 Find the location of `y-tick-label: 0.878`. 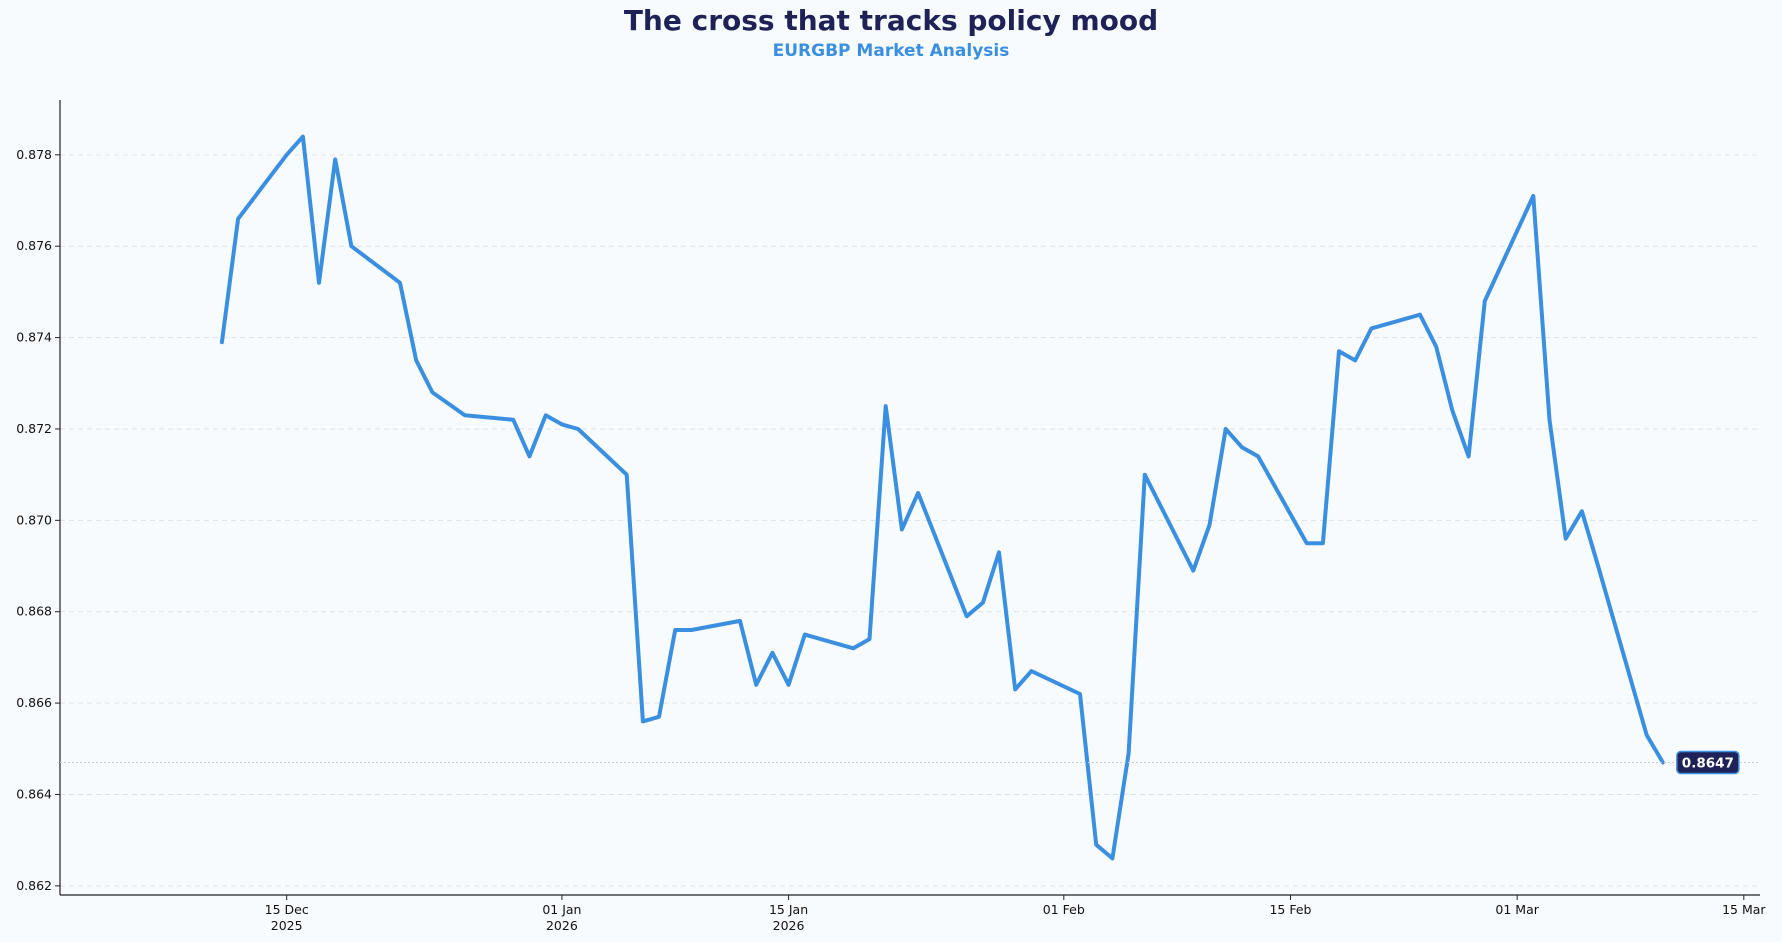

y-tick-label: 0.878 is located at coordinates (34, 154).